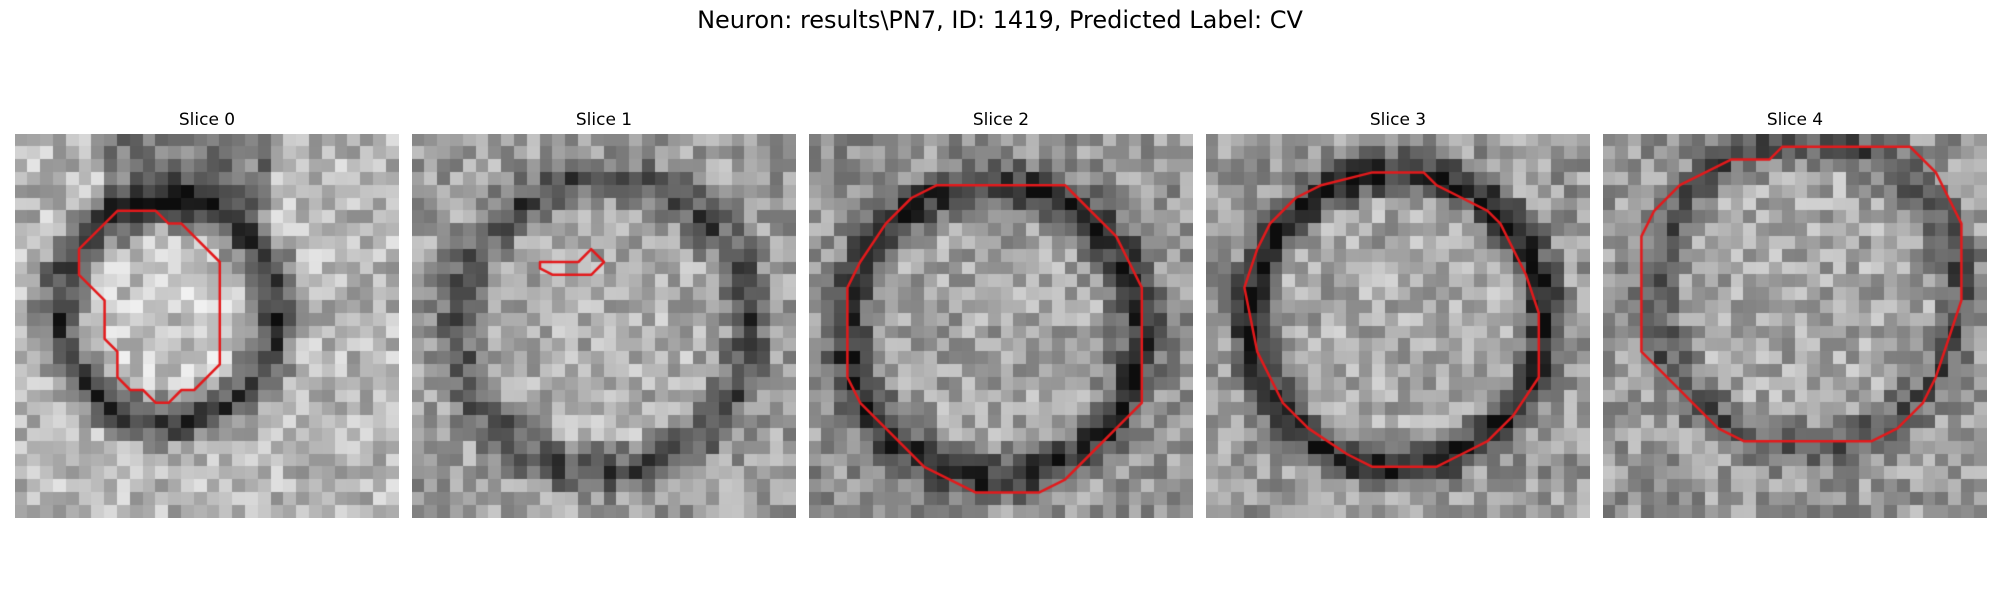 The image size is (2000, 600). I want to click on slice-panel-2: Slice 2, so click(1001, 316).